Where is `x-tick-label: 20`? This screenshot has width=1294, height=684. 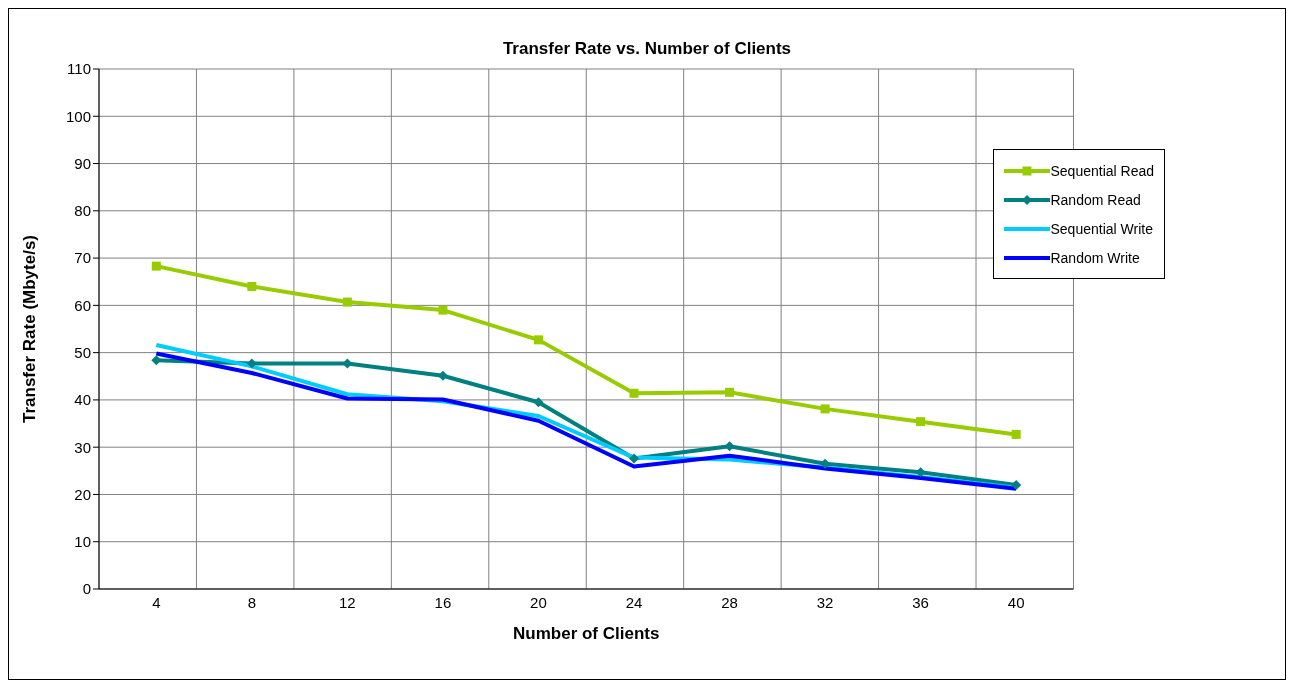
x-tick-label: 20 is located at coordinates (538, 602).